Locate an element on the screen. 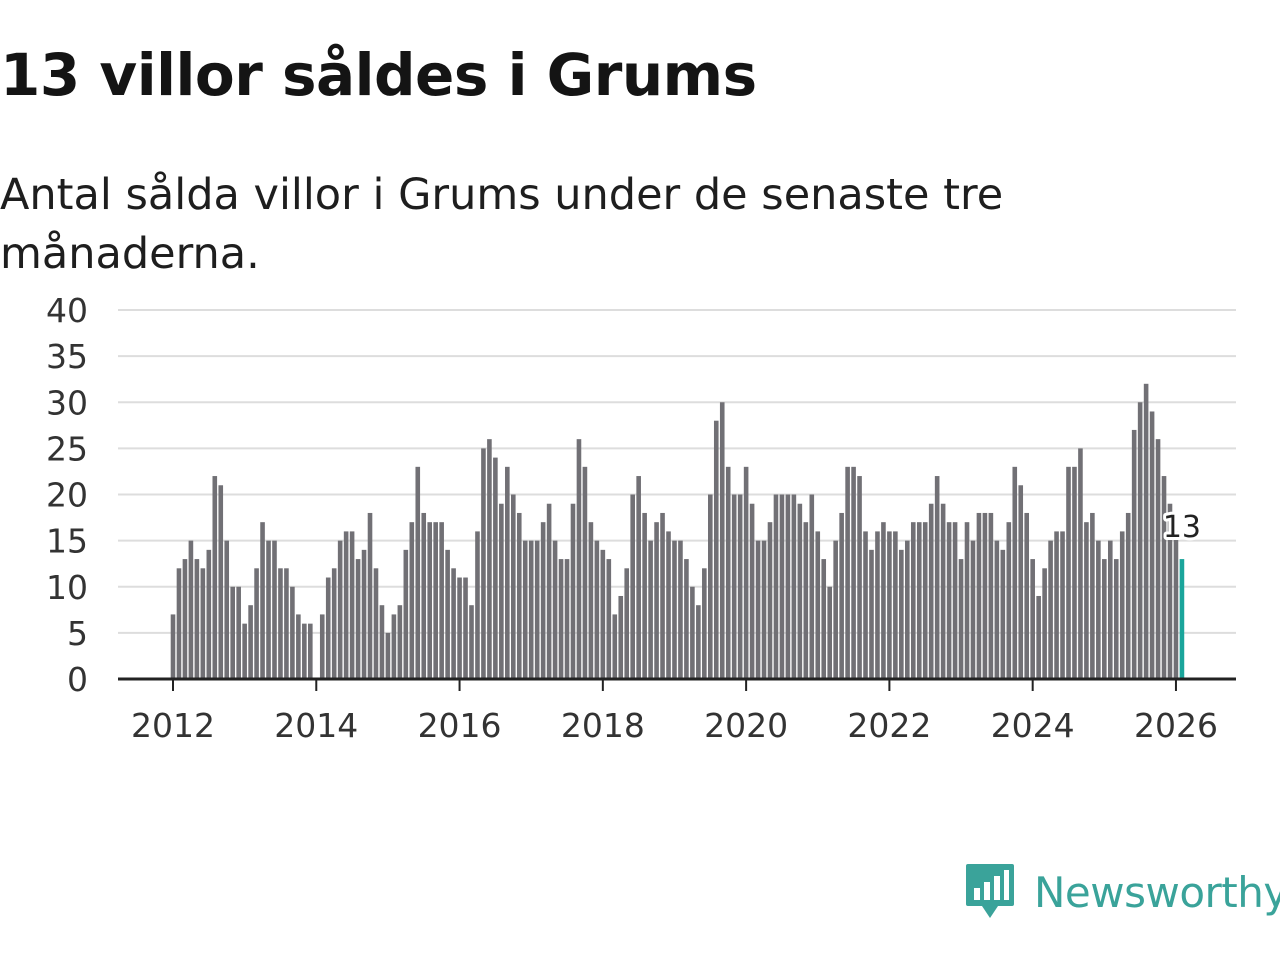 The image size is (1280, 960). y-tick-label: 35 is located at coordinates (67, 356).